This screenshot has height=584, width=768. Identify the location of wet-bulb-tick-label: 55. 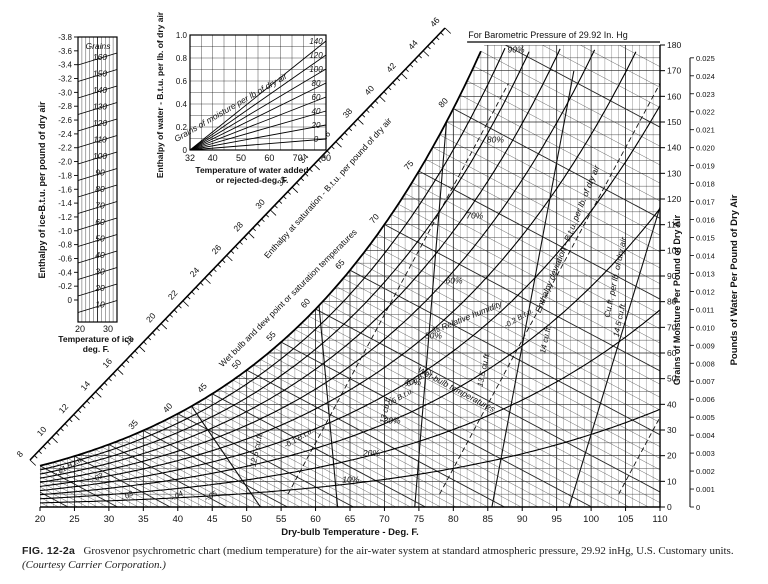
(271, 336).